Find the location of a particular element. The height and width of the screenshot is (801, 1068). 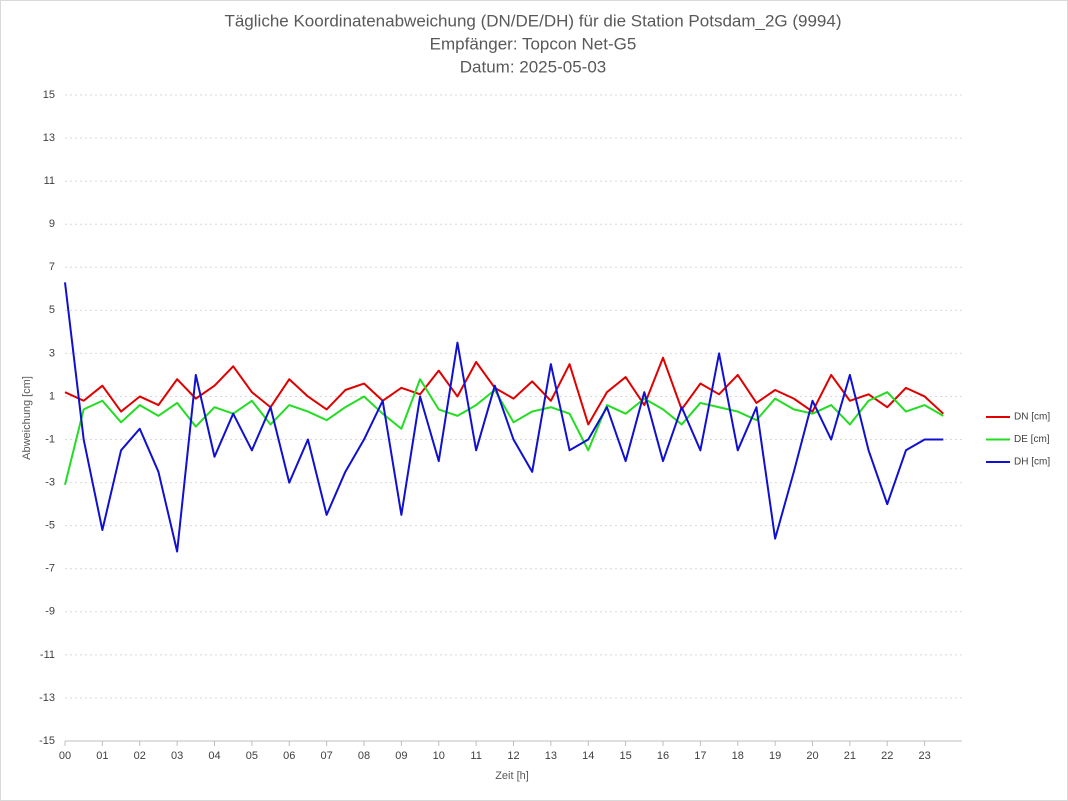

y-tick-label: -11 is located at coordinates (47, 655).